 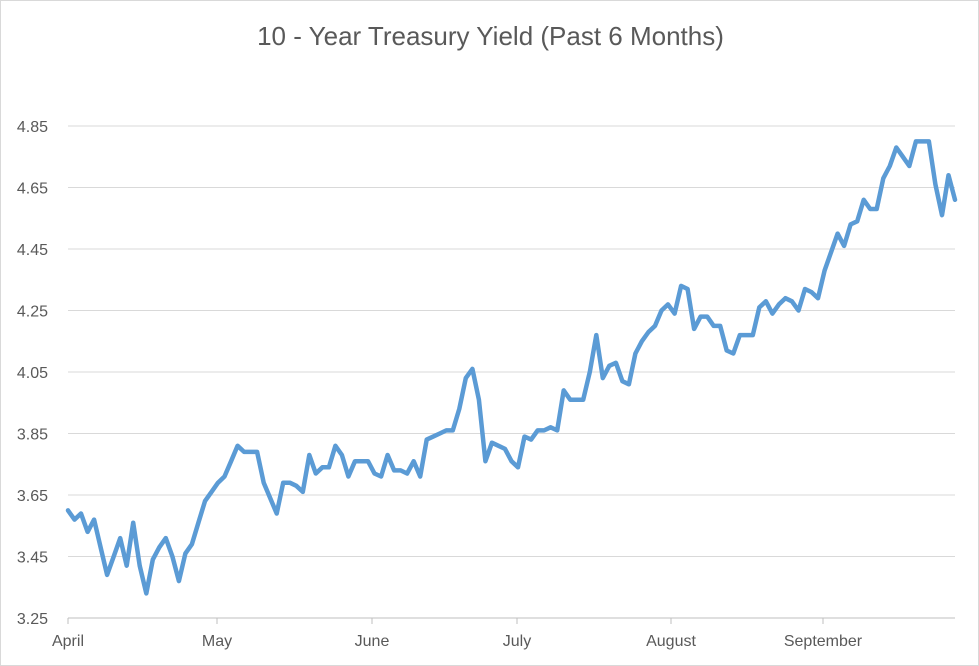 I want to click on y-tick-label: 3.25, so click(x=32, y=619).